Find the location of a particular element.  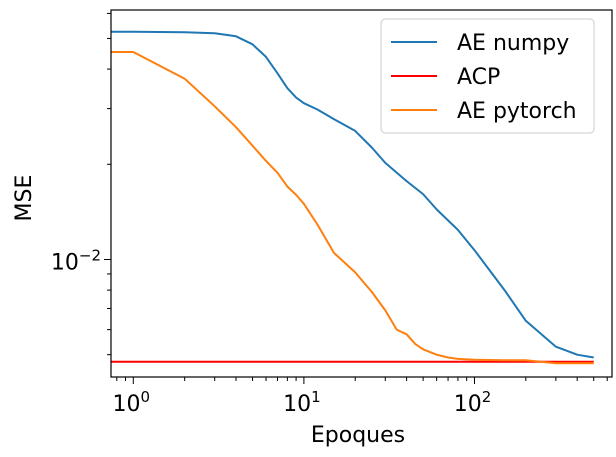

x-tick-label: 10⁰ is located at coordinates (132, 402).